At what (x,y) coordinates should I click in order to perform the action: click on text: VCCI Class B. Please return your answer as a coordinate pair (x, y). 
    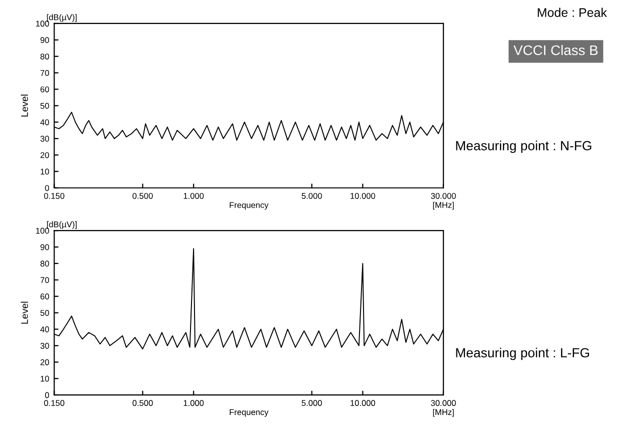
    Looking at the image, I should click on (556, 50).